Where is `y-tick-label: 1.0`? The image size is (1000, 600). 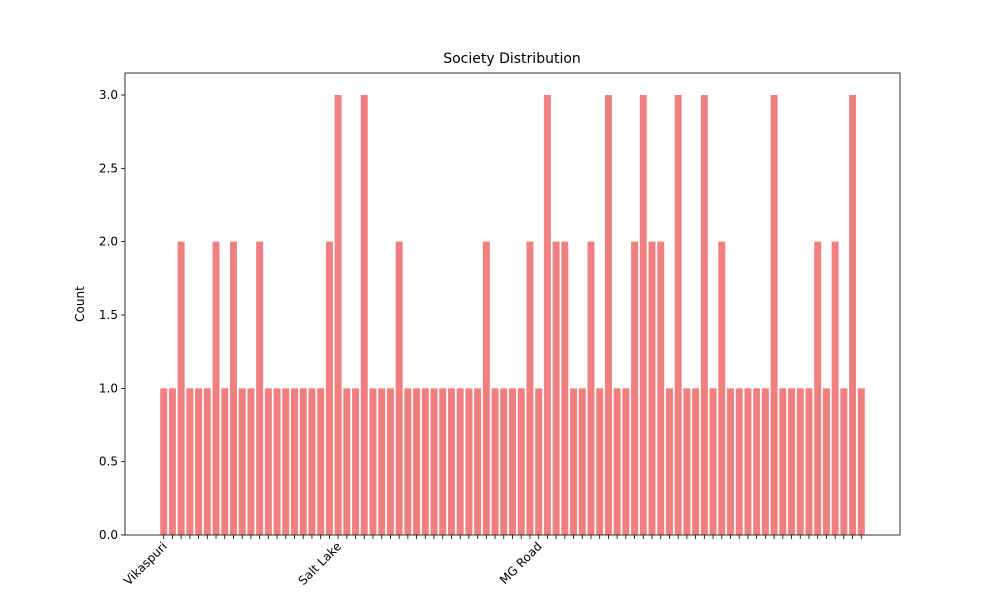
y-tick-label: 1.0 is located at coordinates (108, 388).